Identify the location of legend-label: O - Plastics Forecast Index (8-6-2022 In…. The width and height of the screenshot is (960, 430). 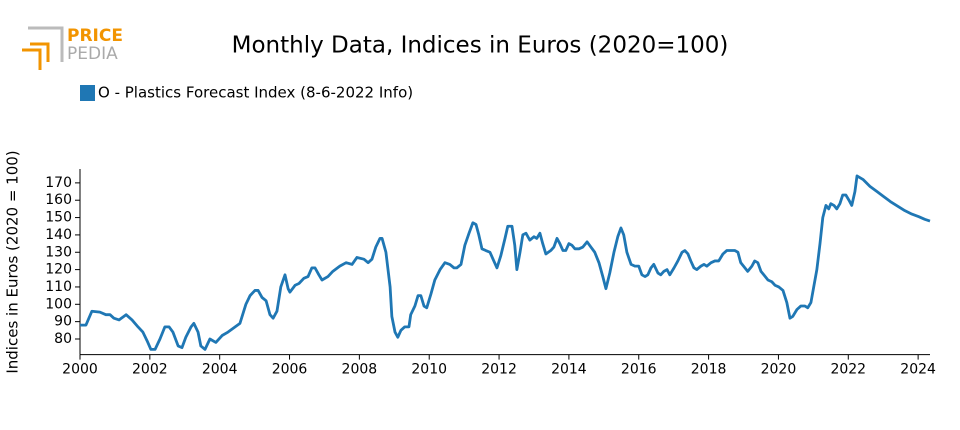
(255, 93).